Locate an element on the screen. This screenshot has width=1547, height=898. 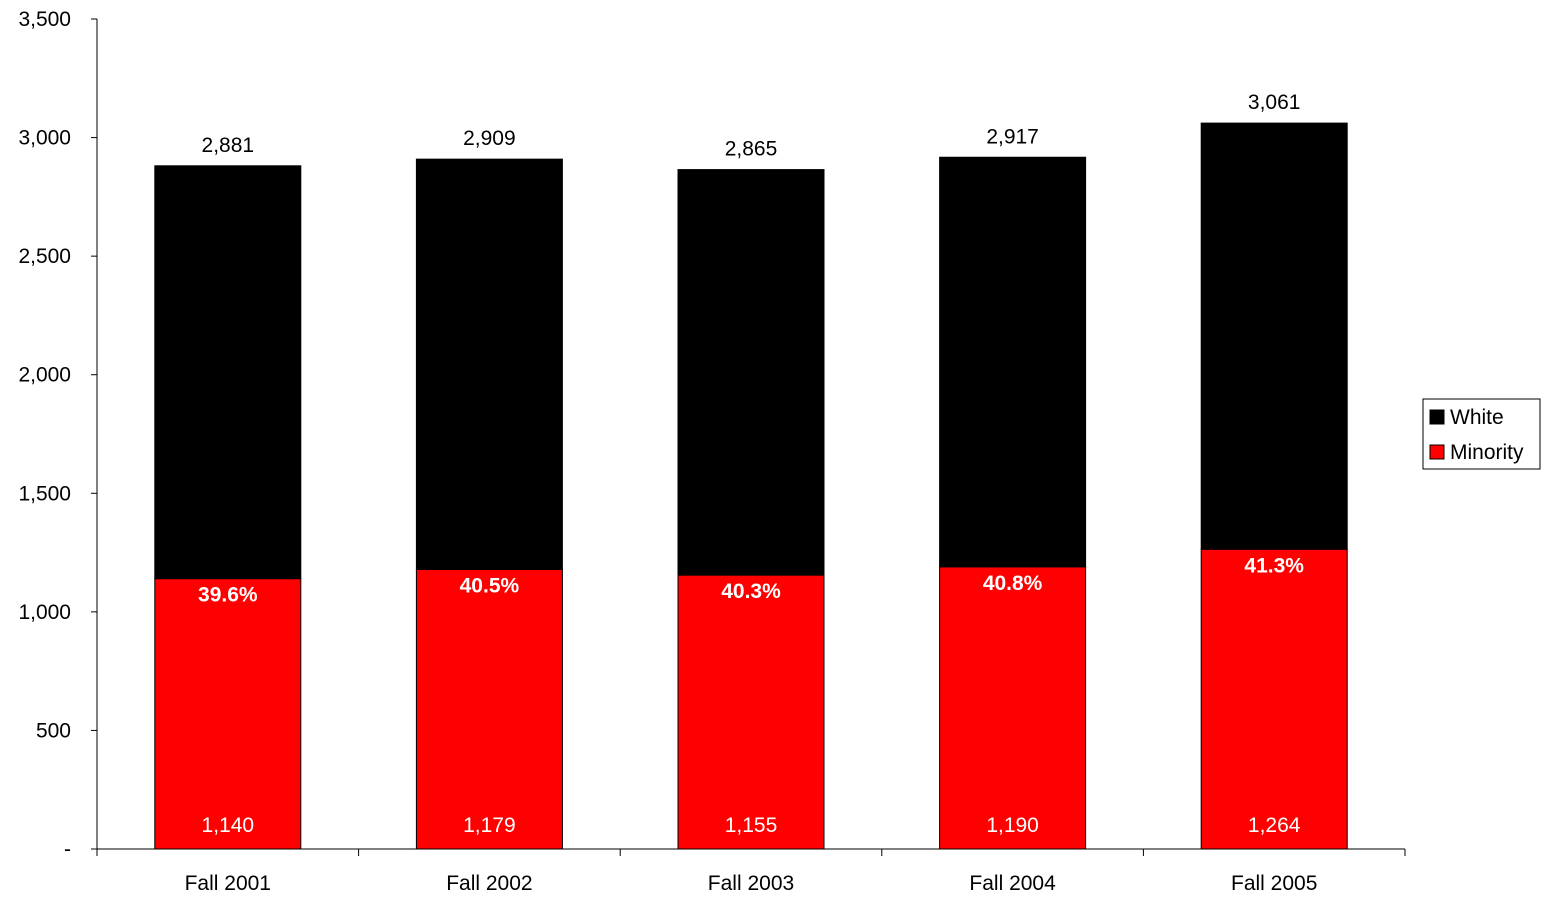
minority-percent-label: 41.3% is located at coordinates (1274, 565).